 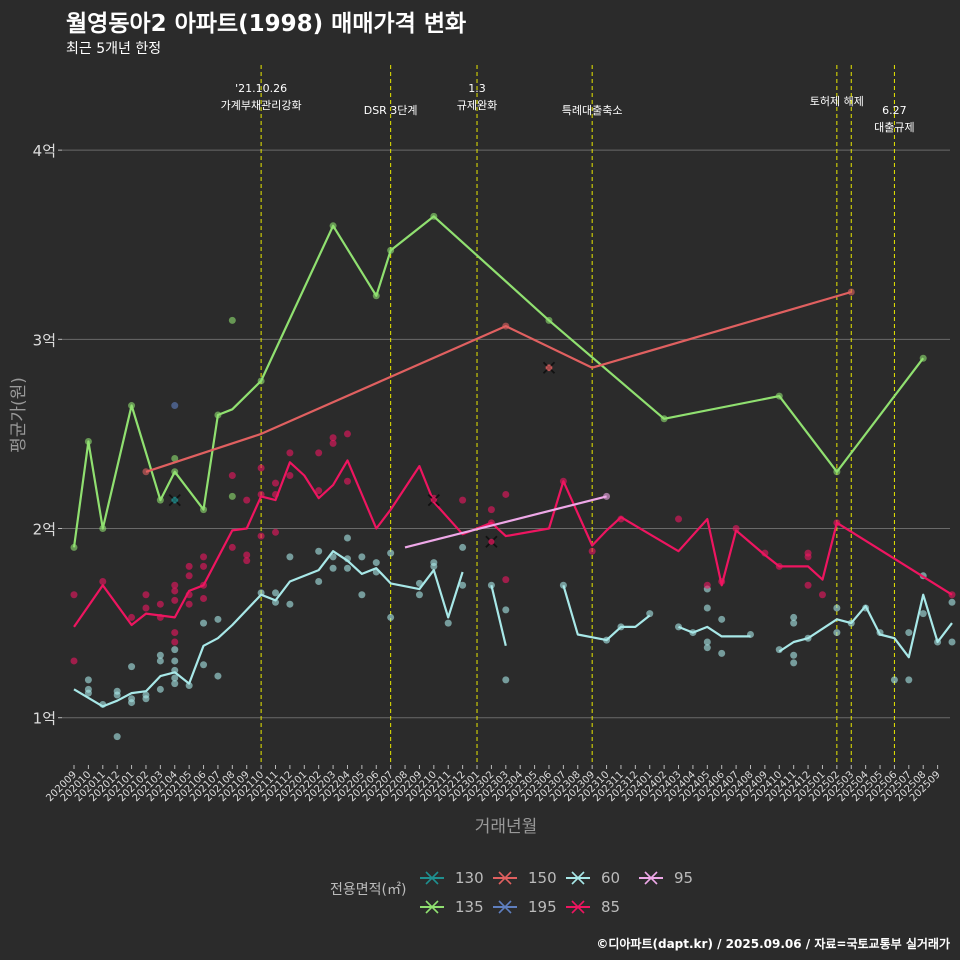 I want to click on event-label: 대출규제, so click(x=894, y=127).